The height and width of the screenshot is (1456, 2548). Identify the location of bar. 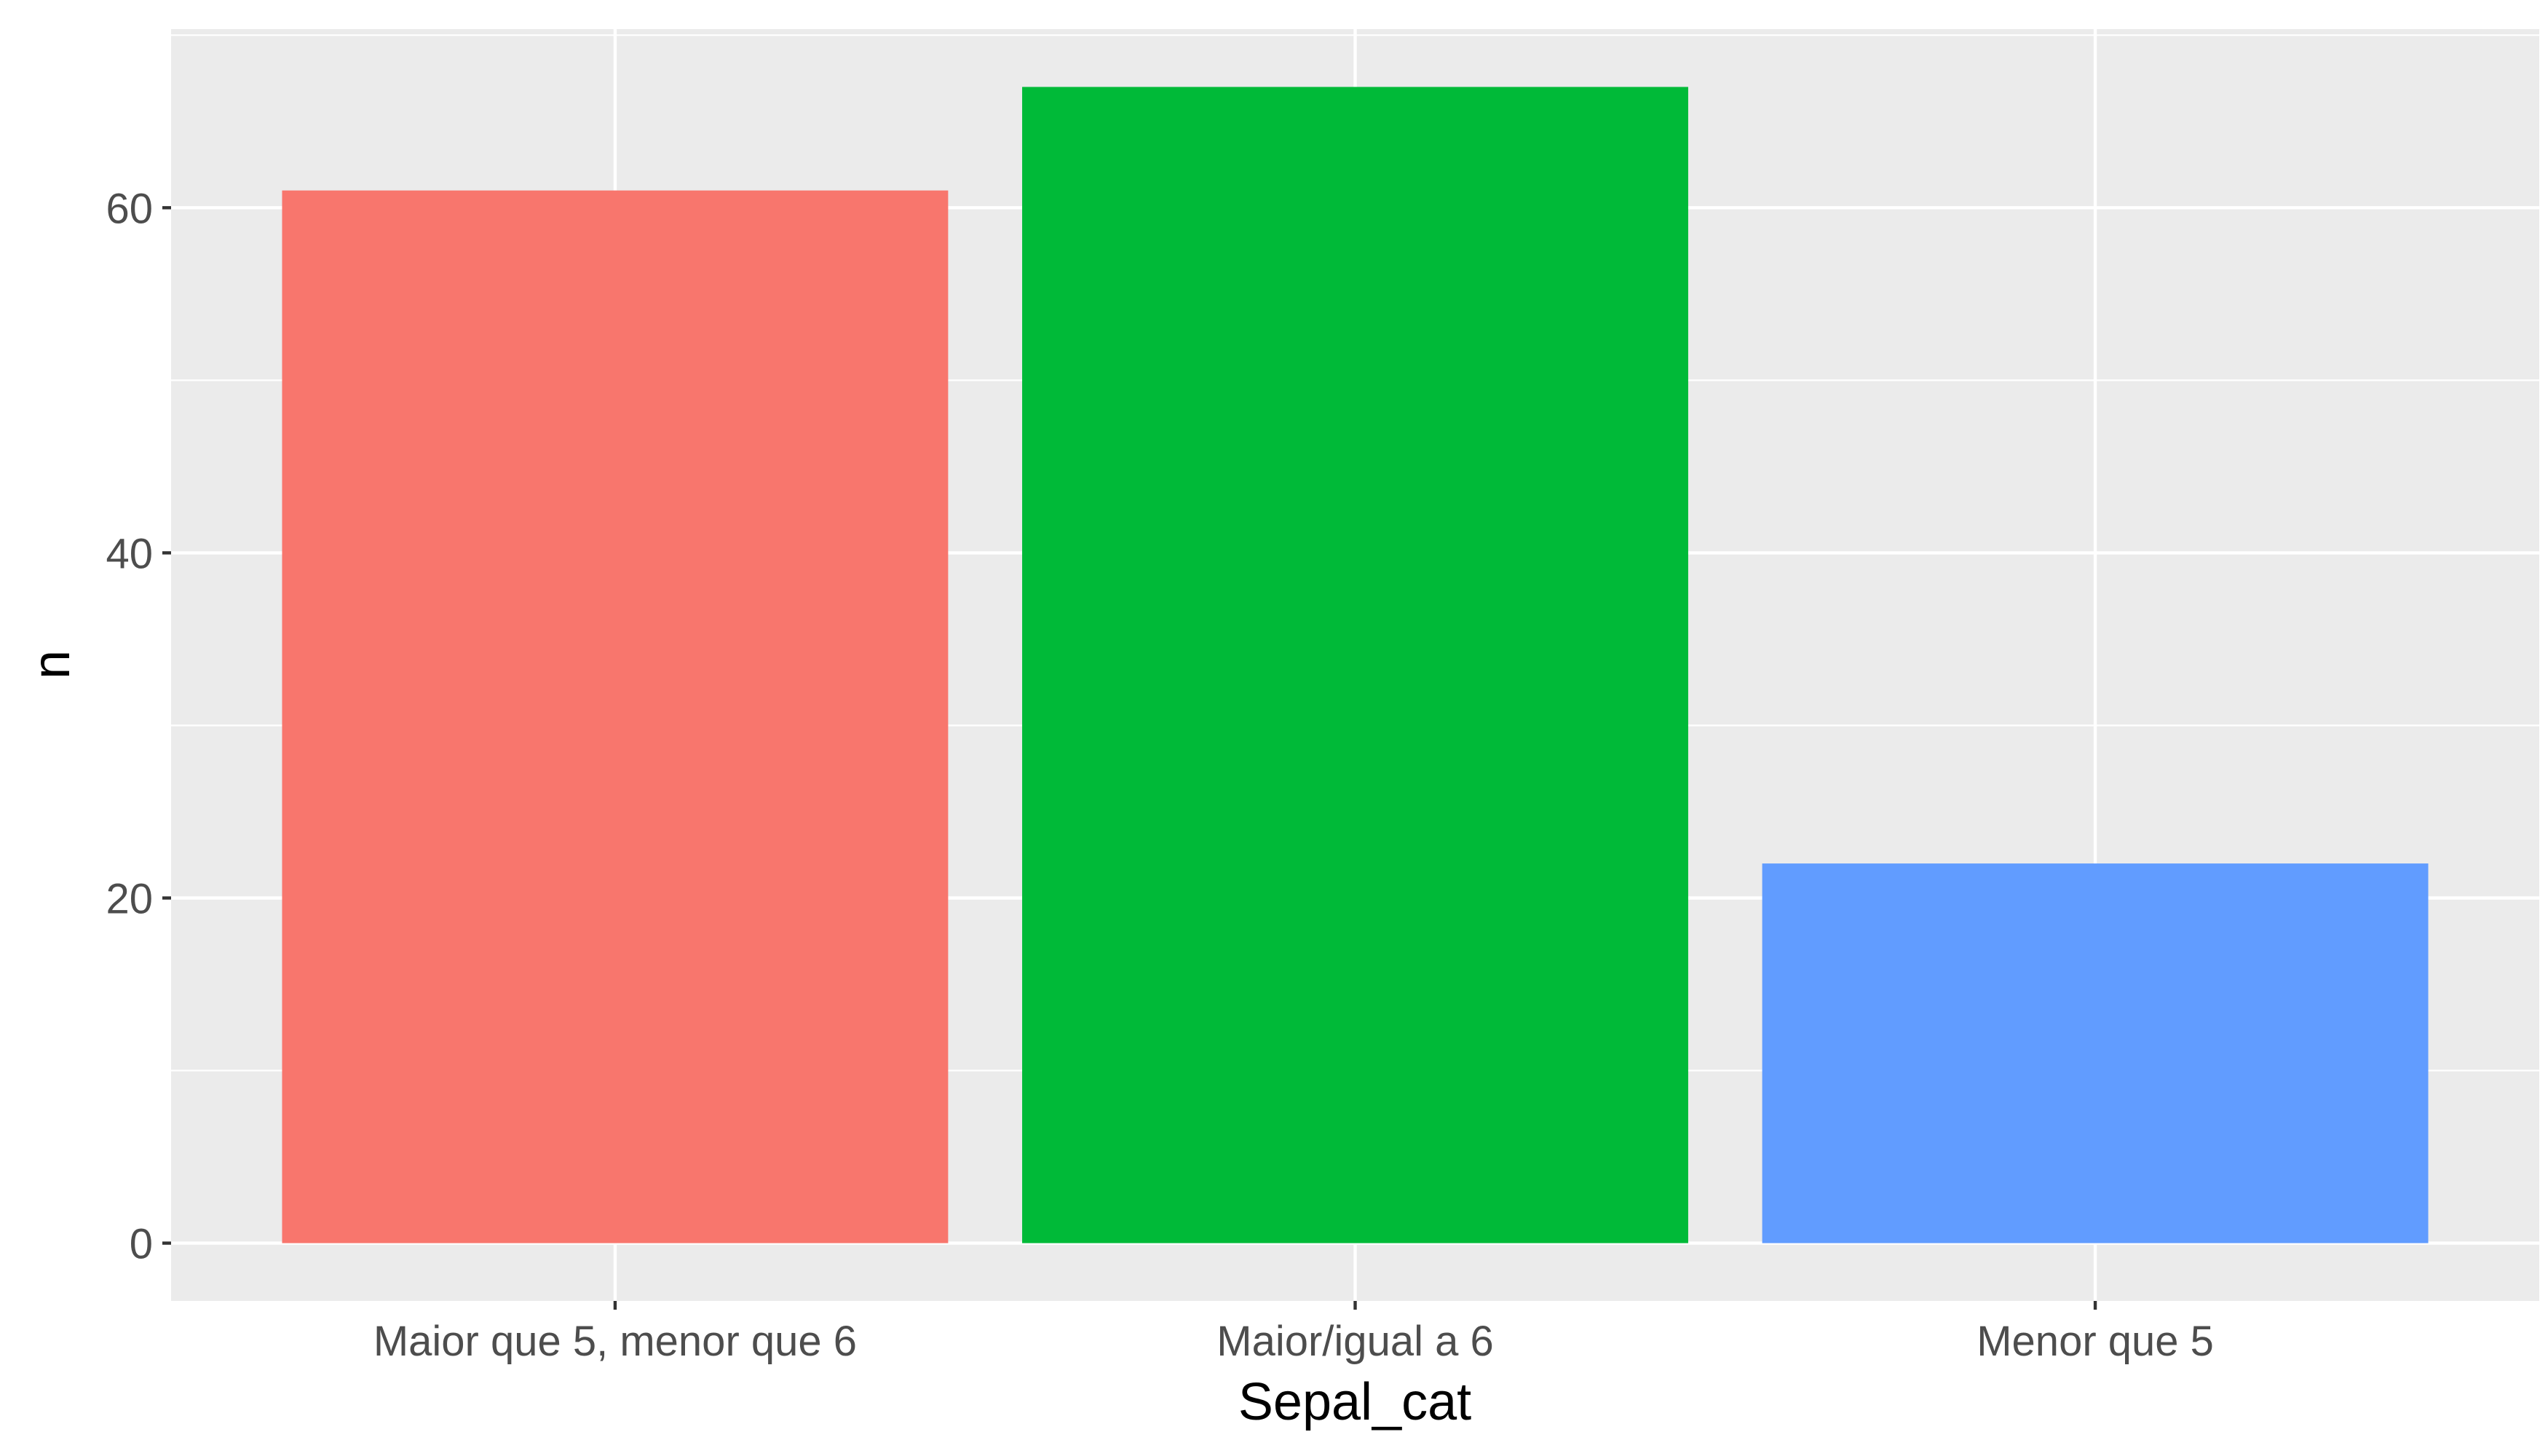
(2095, 1053).